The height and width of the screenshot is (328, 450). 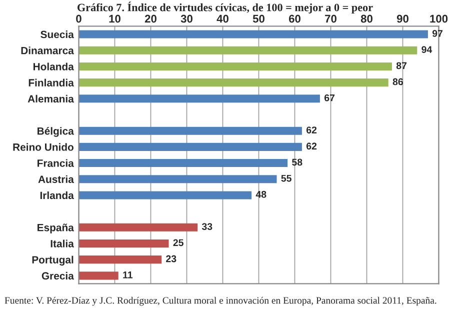 I want to click on chart-title: Gráfico 7. Índice de virtudes cívicas, de 100 = mejor a 0 = peor, so click(x=225, y=8).